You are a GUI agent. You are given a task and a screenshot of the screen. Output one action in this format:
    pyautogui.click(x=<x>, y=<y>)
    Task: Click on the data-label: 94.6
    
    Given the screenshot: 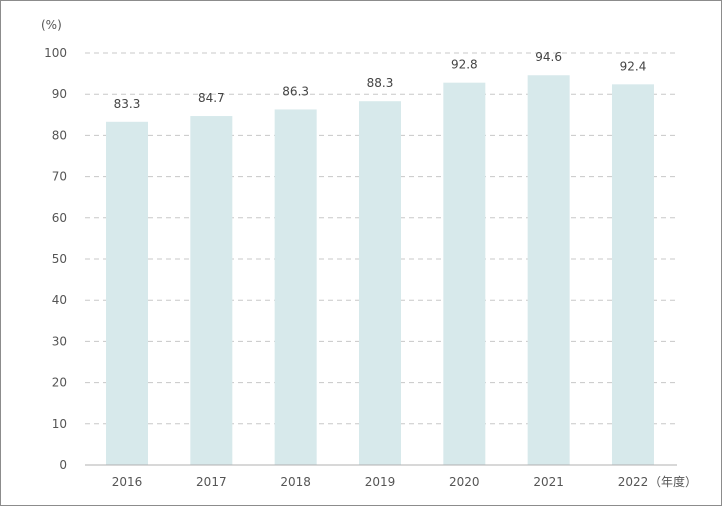 What is the action you would take?
    pyautogui.click(x=548, y=57)
    